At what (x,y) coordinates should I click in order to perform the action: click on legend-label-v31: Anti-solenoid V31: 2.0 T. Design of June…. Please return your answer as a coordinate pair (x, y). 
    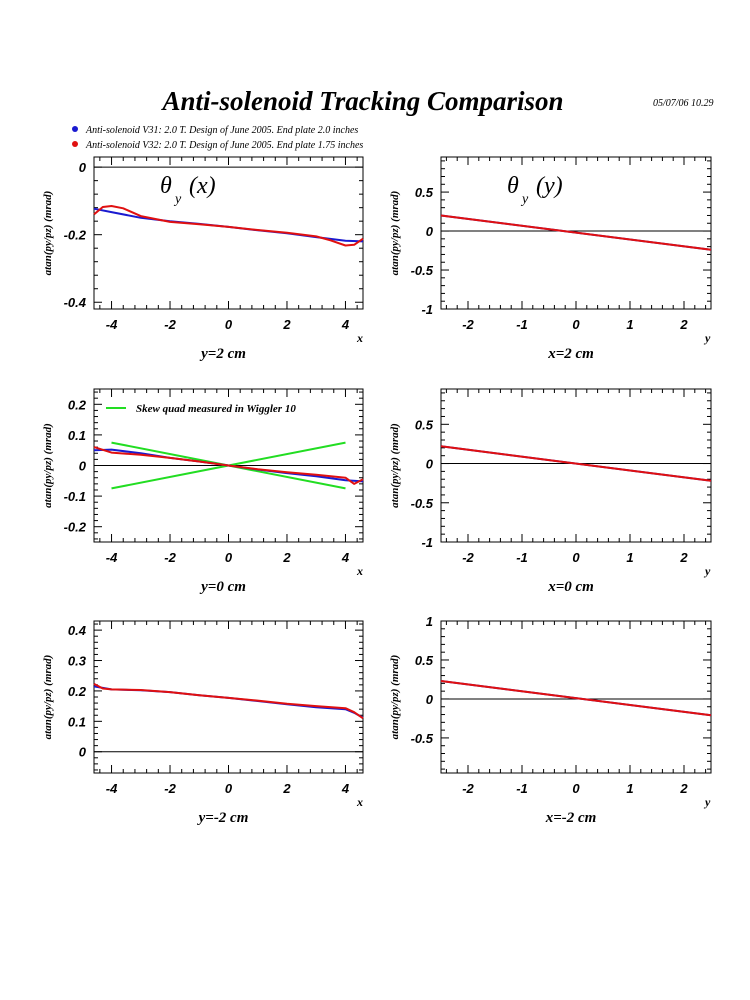
    Looking at the image, I should click on (221, 130).